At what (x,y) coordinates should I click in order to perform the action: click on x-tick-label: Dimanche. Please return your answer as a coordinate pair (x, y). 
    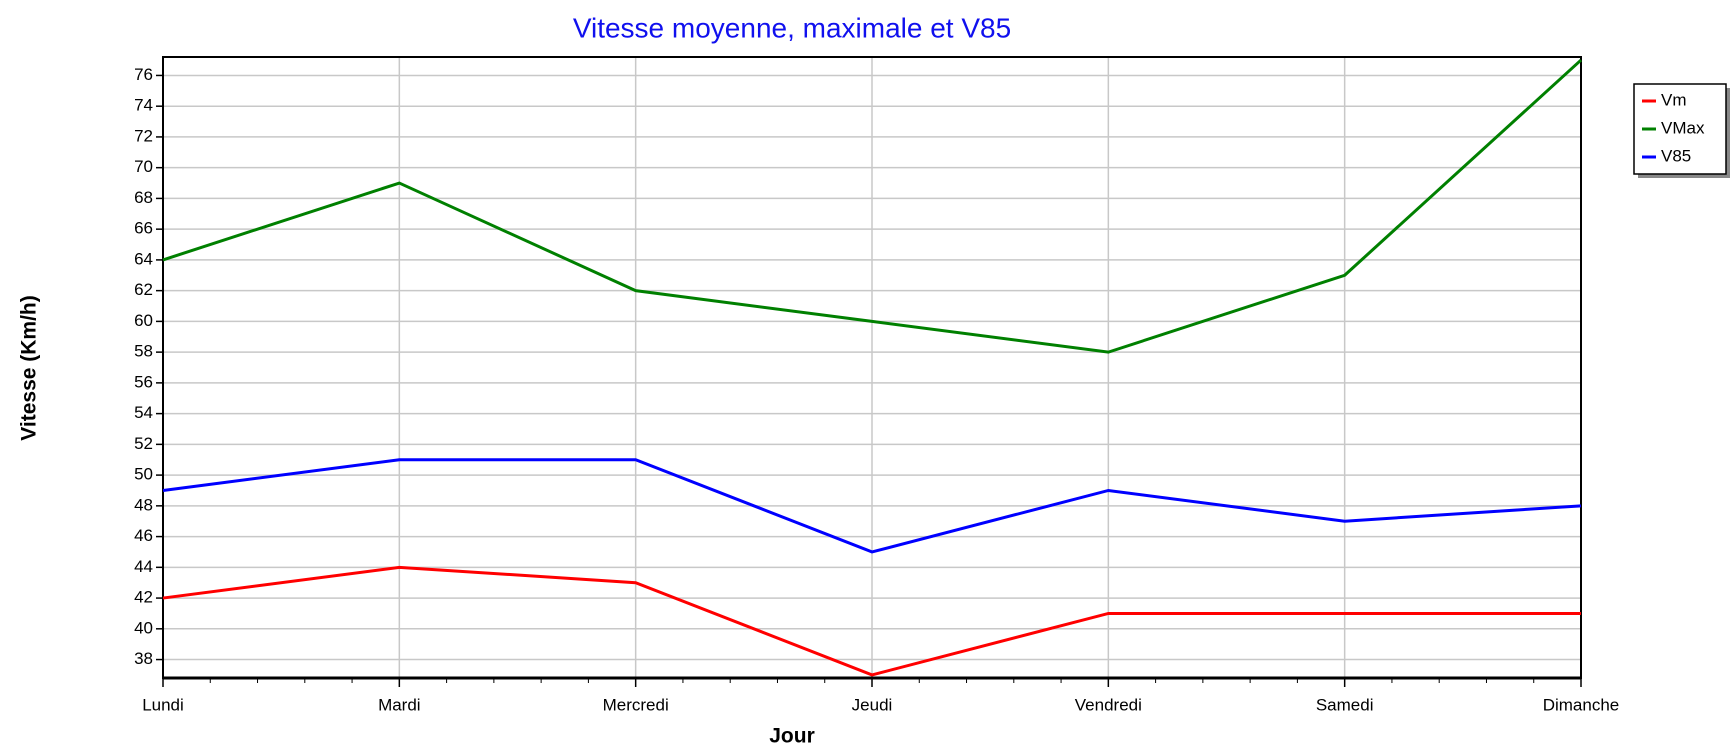
    Looking at the image, I should click on (1581, 704).